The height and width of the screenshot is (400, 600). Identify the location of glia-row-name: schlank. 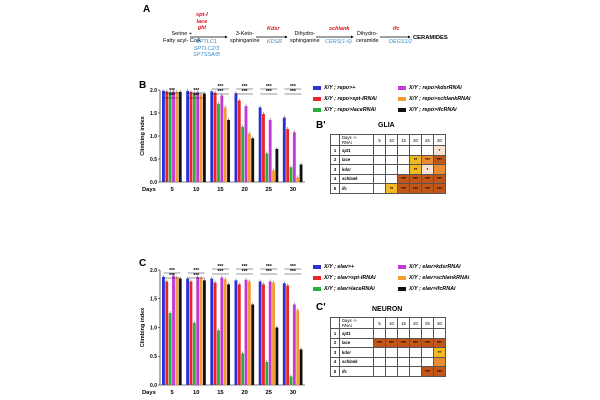
(356, 178).